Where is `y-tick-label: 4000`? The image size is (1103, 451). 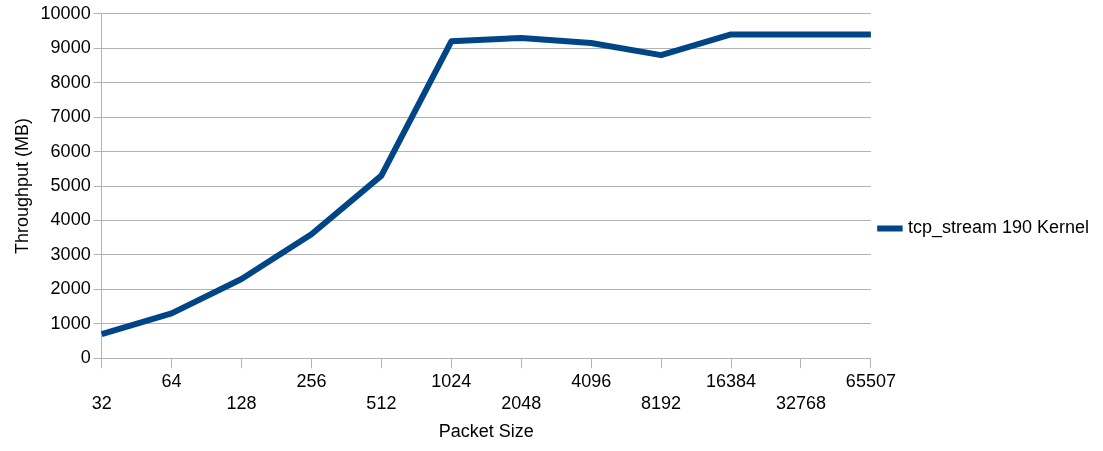
y-tick-label: 4000 is located at coordinates (70, 219).